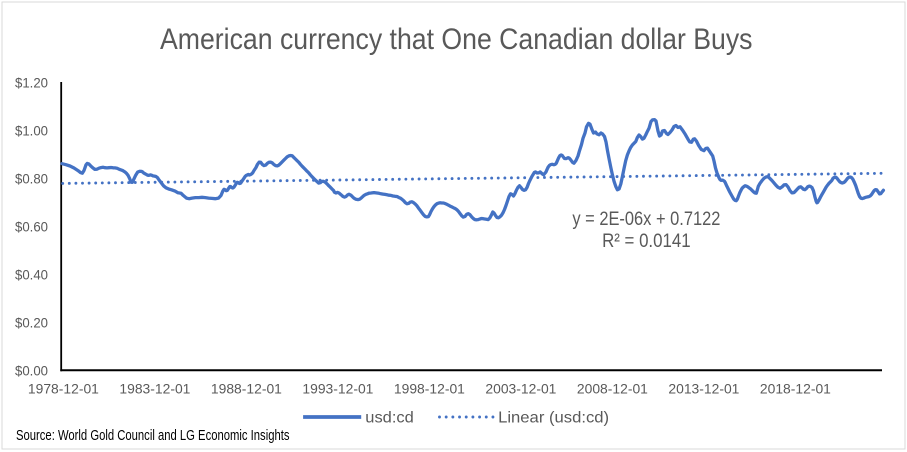 The width and height of the screenshot is (907, 452). I want to click on svg-text: $0.80, so click(31, 178).